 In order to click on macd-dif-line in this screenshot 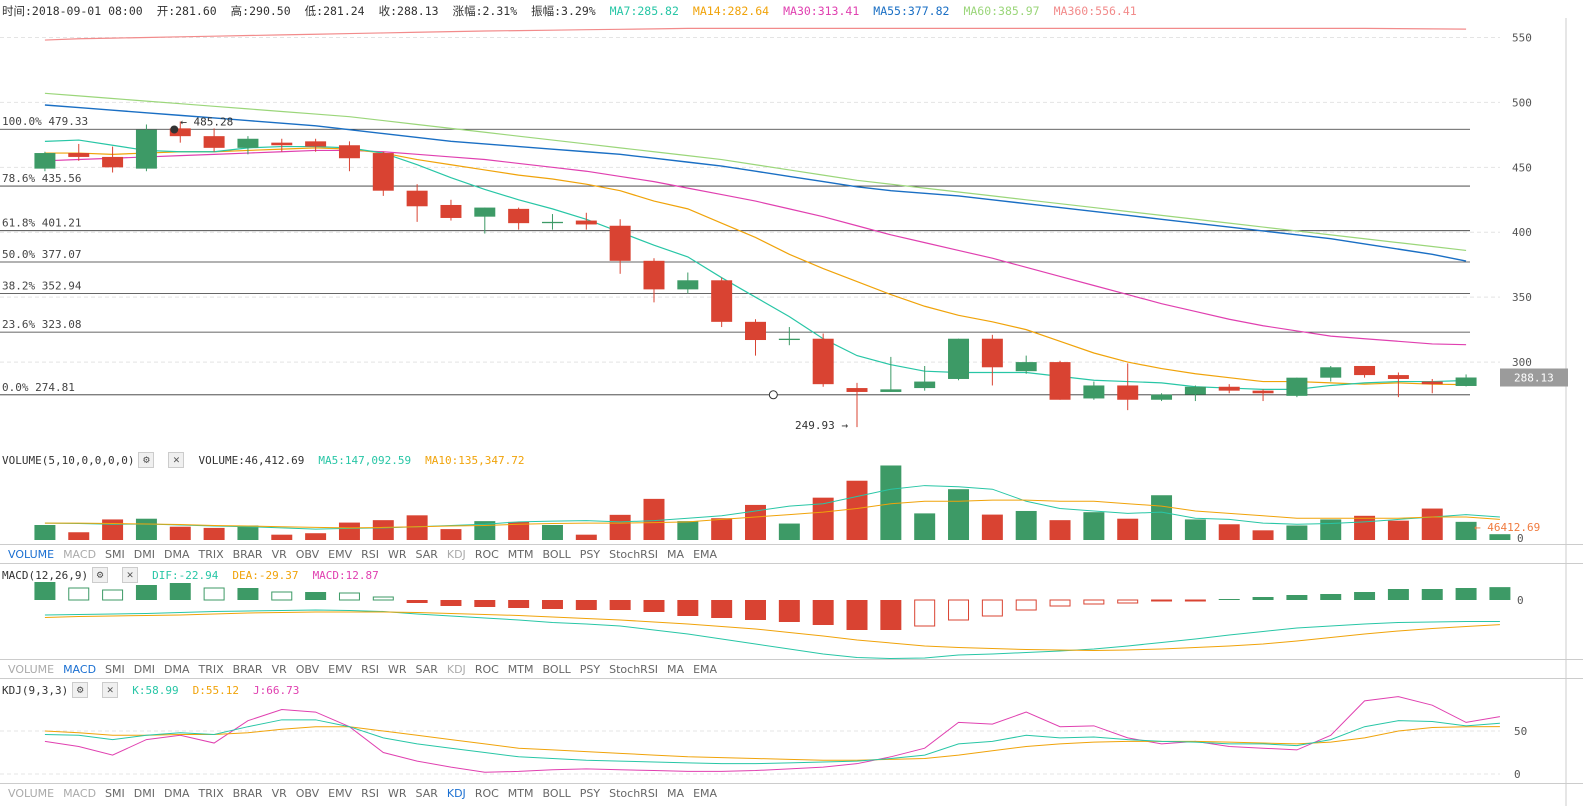, I will do `click(772, 634)`.